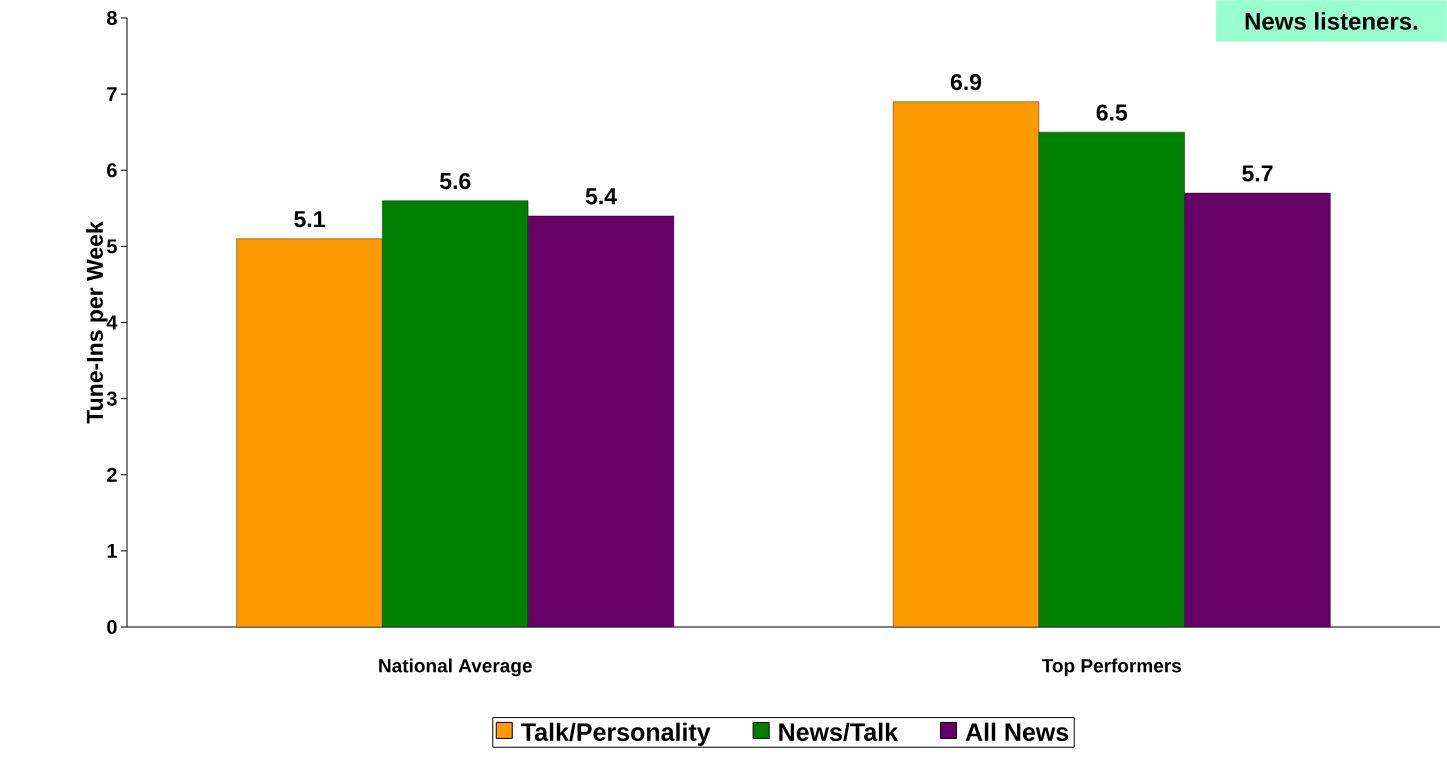 Image resolution: width=1447 pixels, height=768 pixels. What do you see at coordinates (112, 550) in the screenshot?
I see `y-tick-label: 1` at bounding box center [112, 550].